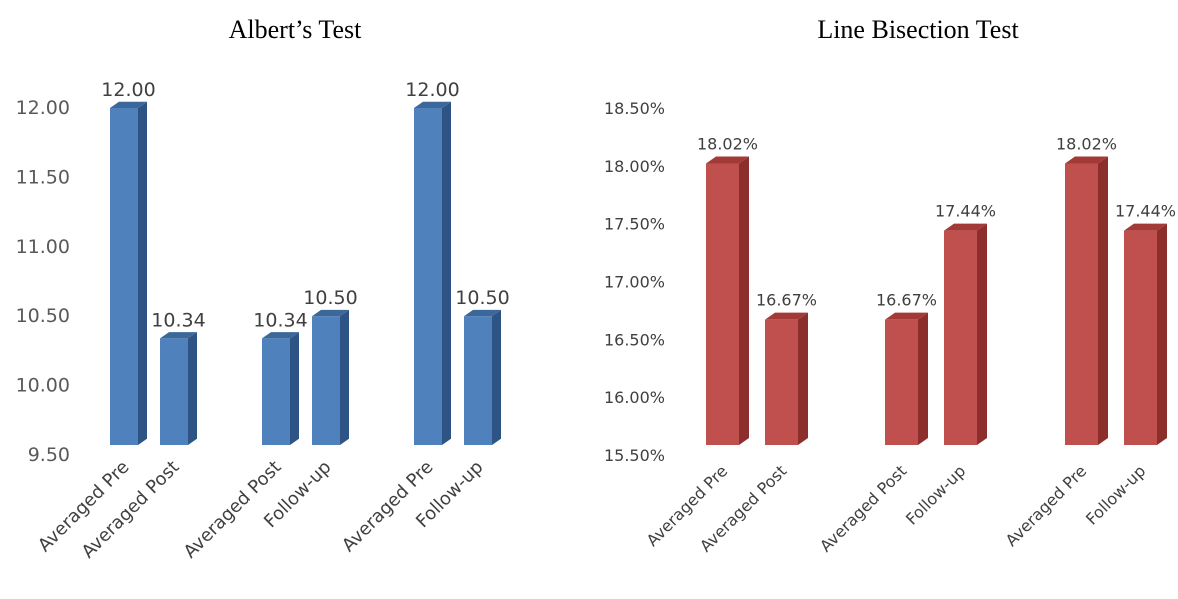  I want to click on right-y-tick-label: 17.00%, so click(634, 282).